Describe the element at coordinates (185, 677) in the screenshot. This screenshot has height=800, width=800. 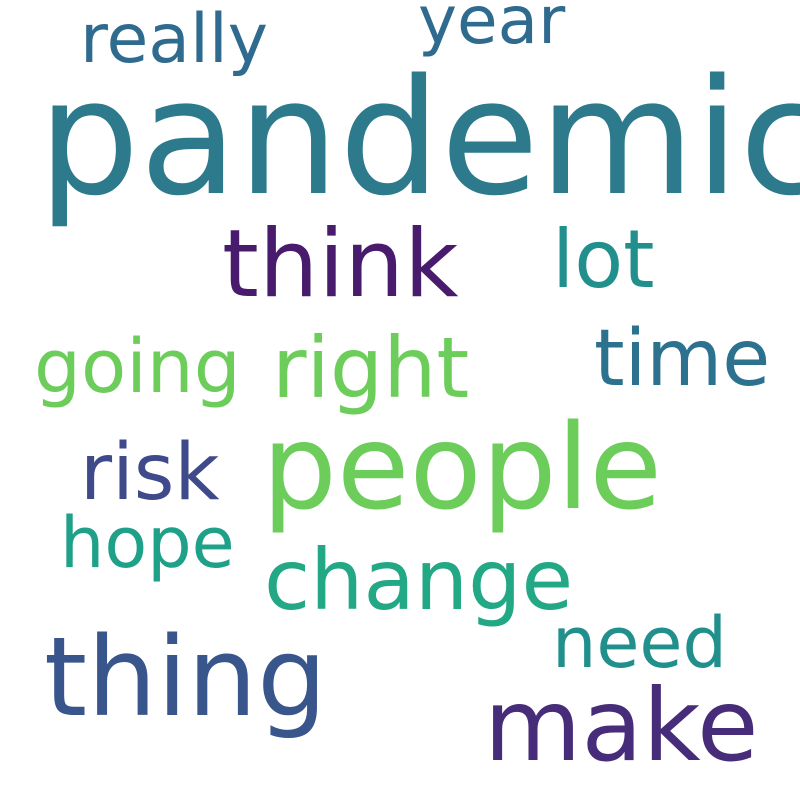
I see `word-thing: thing` at that location.